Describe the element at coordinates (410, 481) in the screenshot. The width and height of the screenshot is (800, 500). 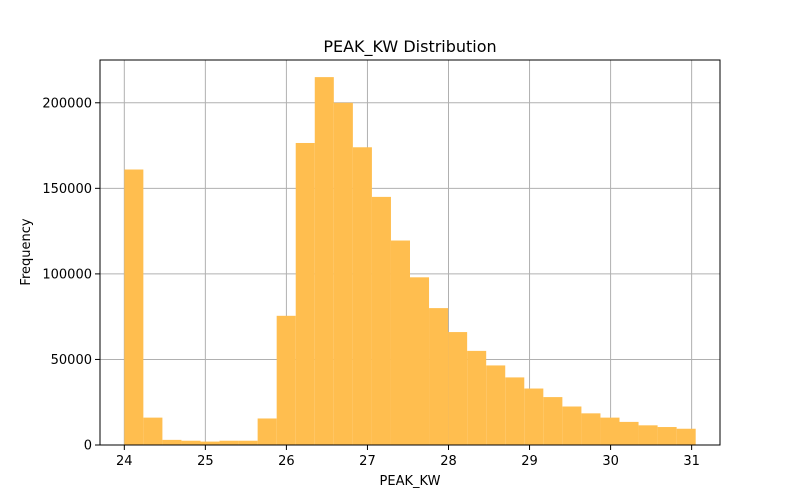
I see `x-axis-label: PEAK_KW` at that location.